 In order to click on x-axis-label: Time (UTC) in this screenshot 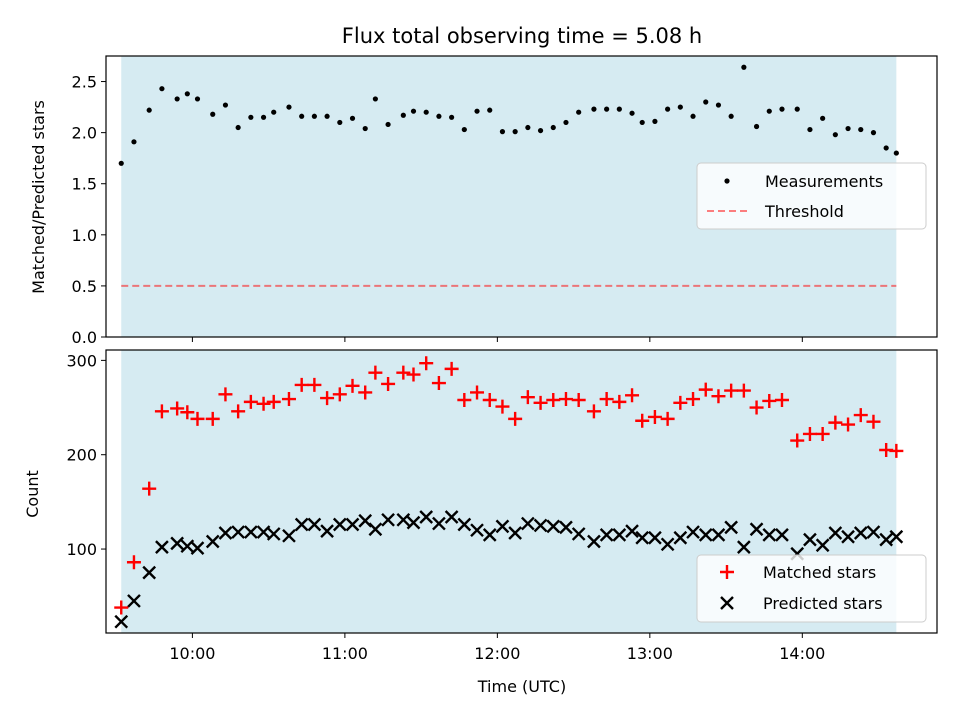, I will do `click(521, 686)`.